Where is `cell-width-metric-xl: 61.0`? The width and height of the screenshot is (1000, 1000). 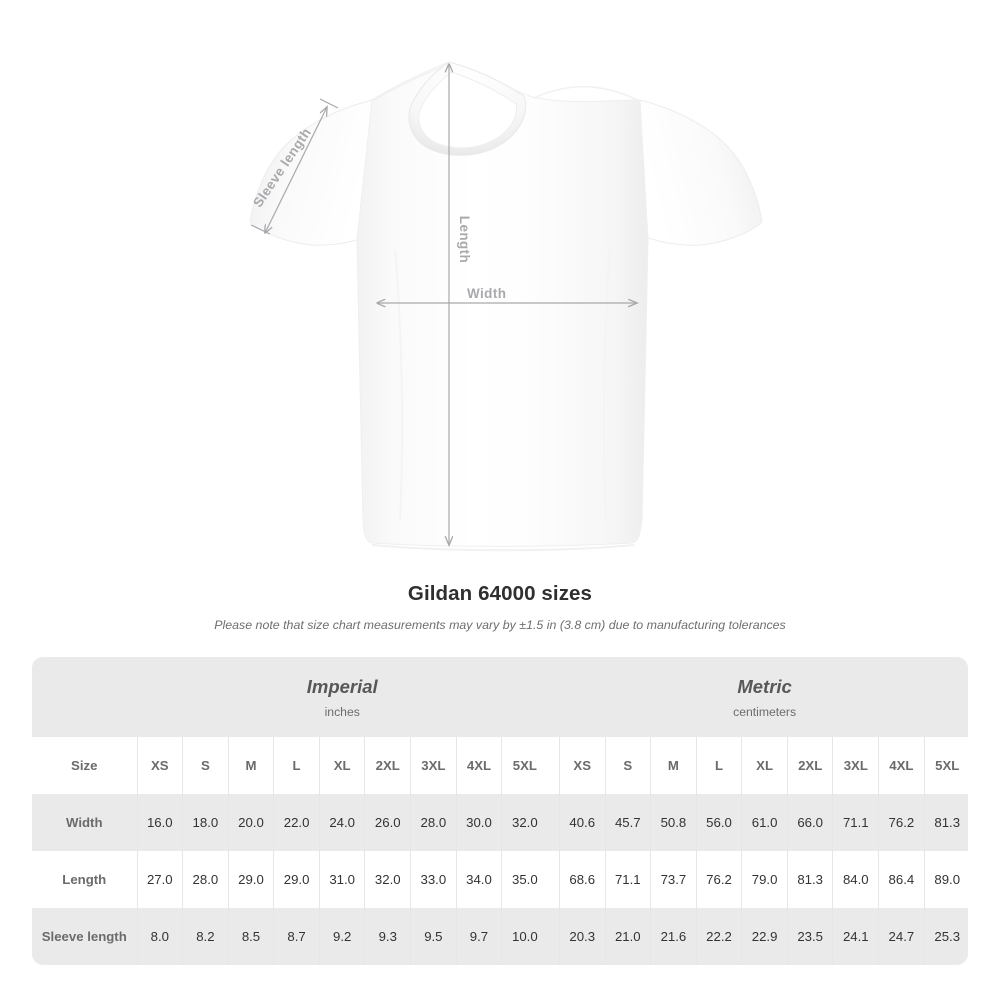 cell-width-metric-xl: 61.0 is located at coordinates (764, 822).